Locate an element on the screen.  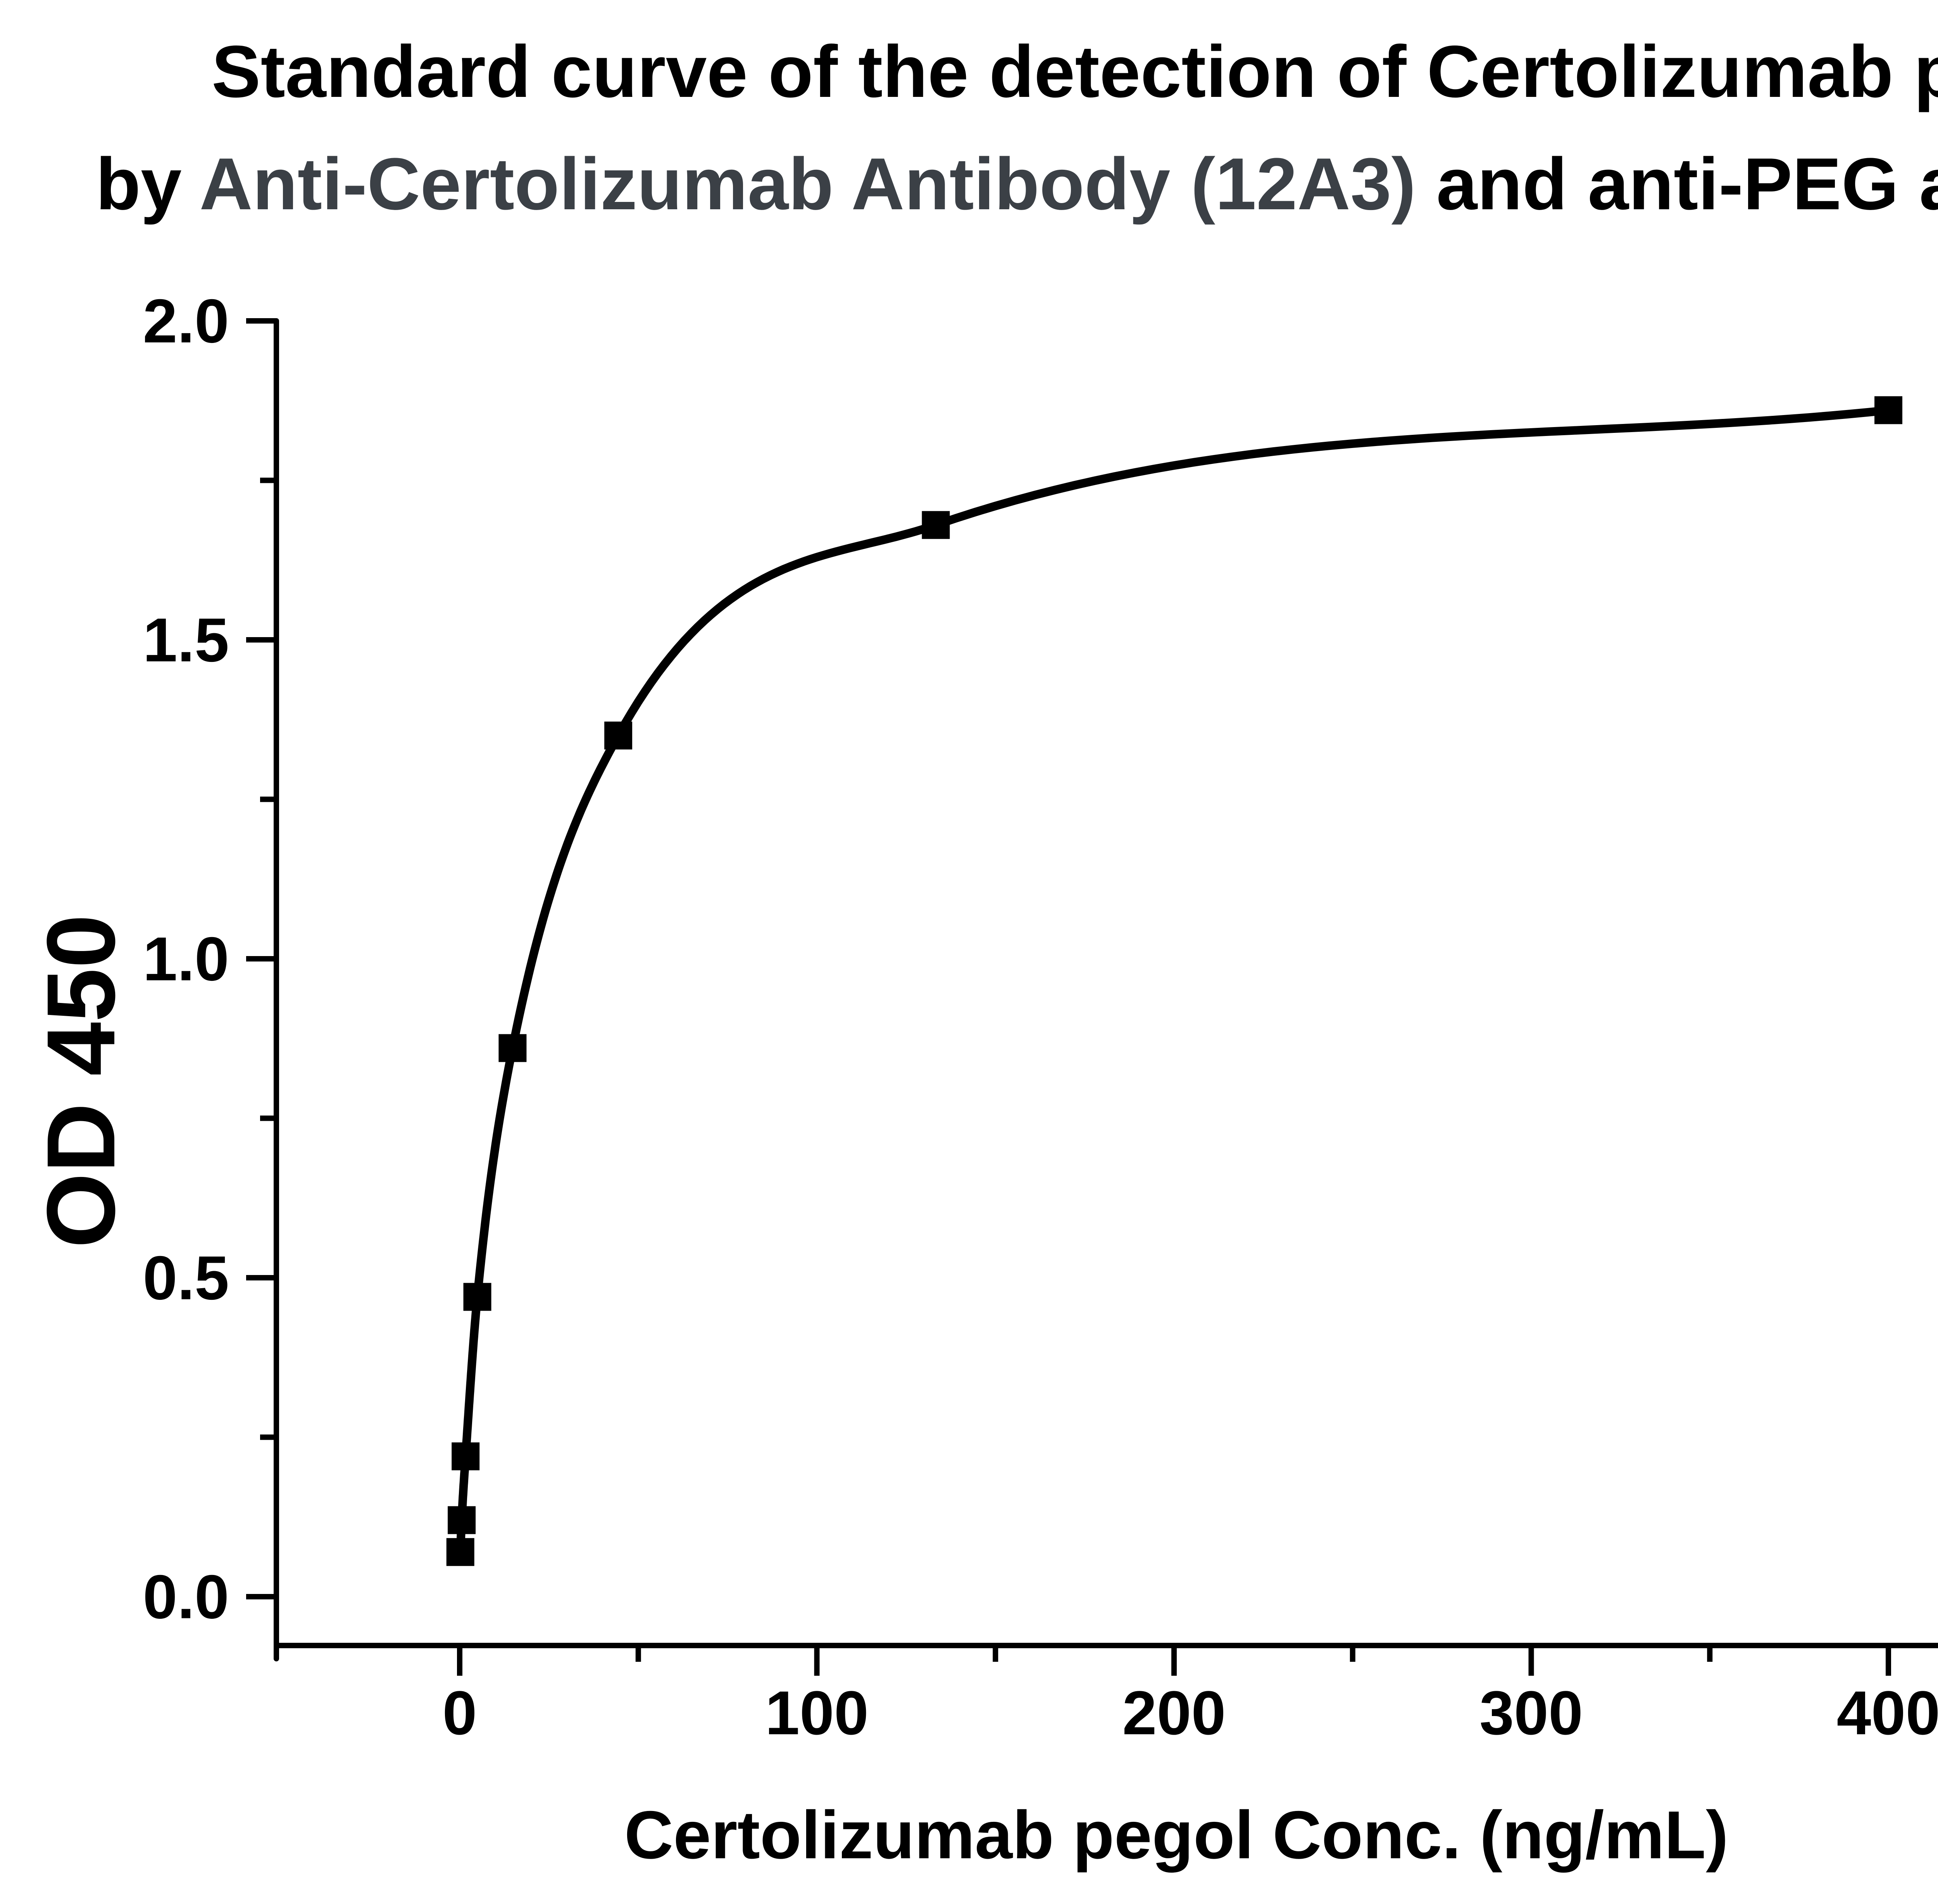
x-tick-label: 300 is located at coordinates (1531, 1712).